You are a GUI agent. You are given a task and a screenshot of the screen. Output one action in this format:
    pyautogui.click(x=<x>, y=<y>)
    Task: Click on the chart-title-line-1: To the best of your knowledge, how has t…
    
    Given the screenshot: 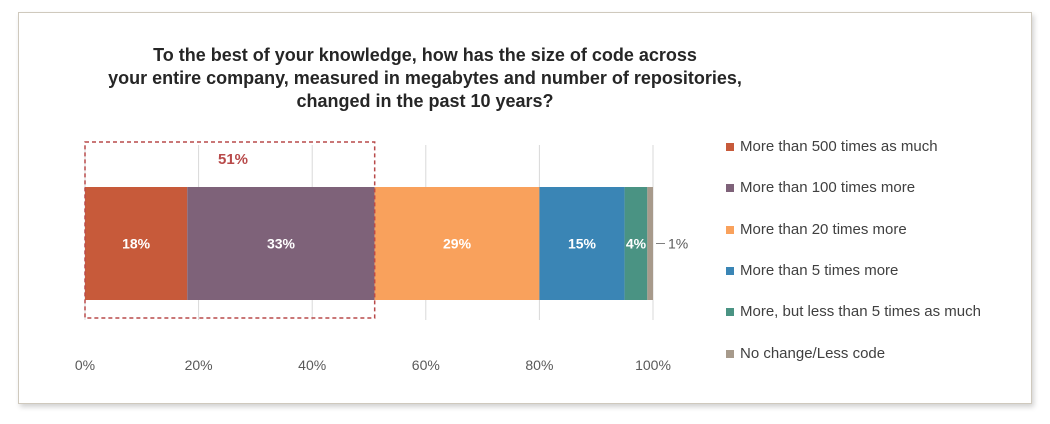 What is the action you would take?
    pyautogui.click(x=425, y=55)
    